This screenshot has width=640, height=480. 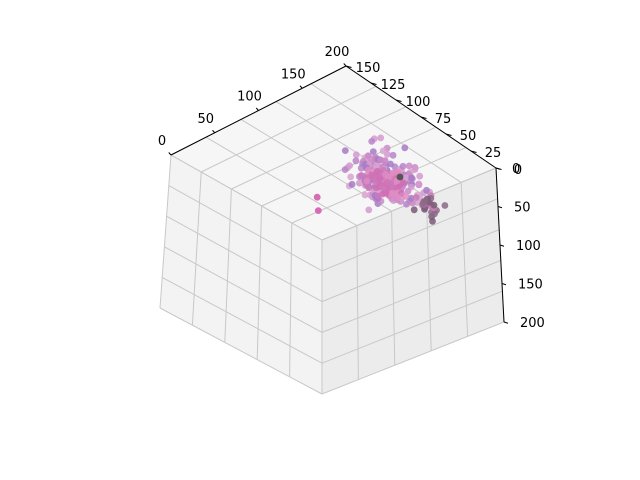 I want to click on right-axis-tick-label: 100, so click(x=528, y=246).